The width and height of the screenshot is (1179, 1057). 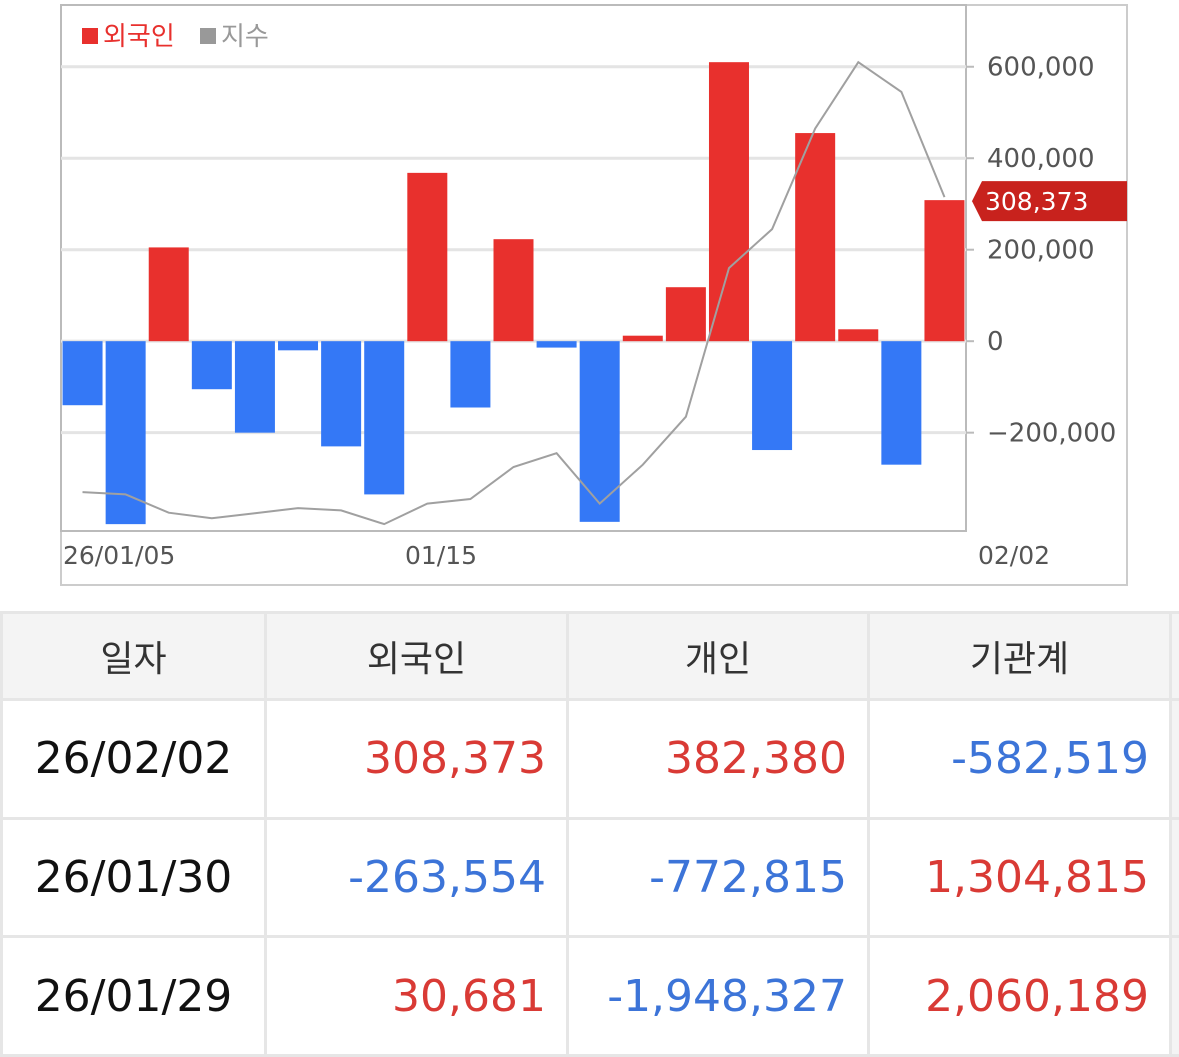 What do you see at coordinates (556, 555) in the screenshot?
I see `x-axis-ticks: 26/01/05 01/15 02/02` at bounding box center [556, 555].